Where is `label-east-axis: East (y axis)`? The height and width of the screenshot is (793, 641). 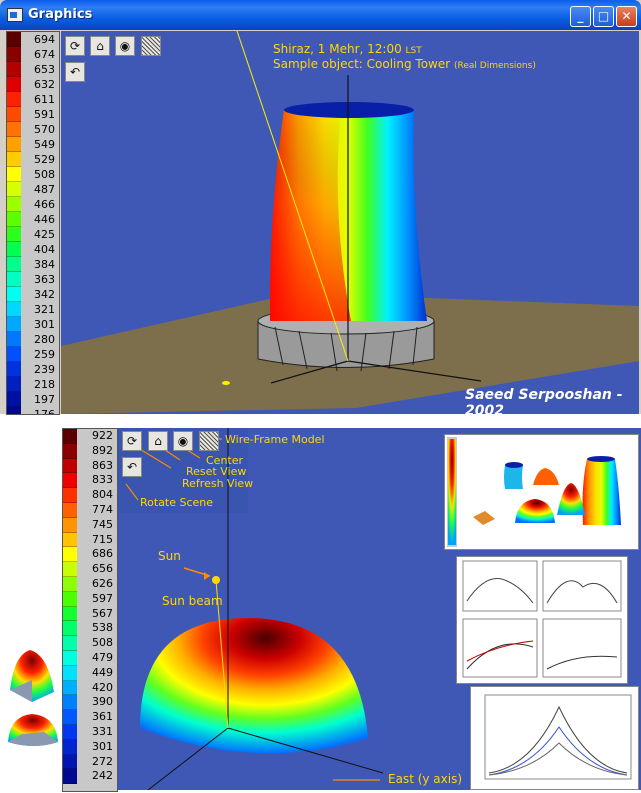
label-east-axis: East (y axis) is located at coordinates (425, 779).